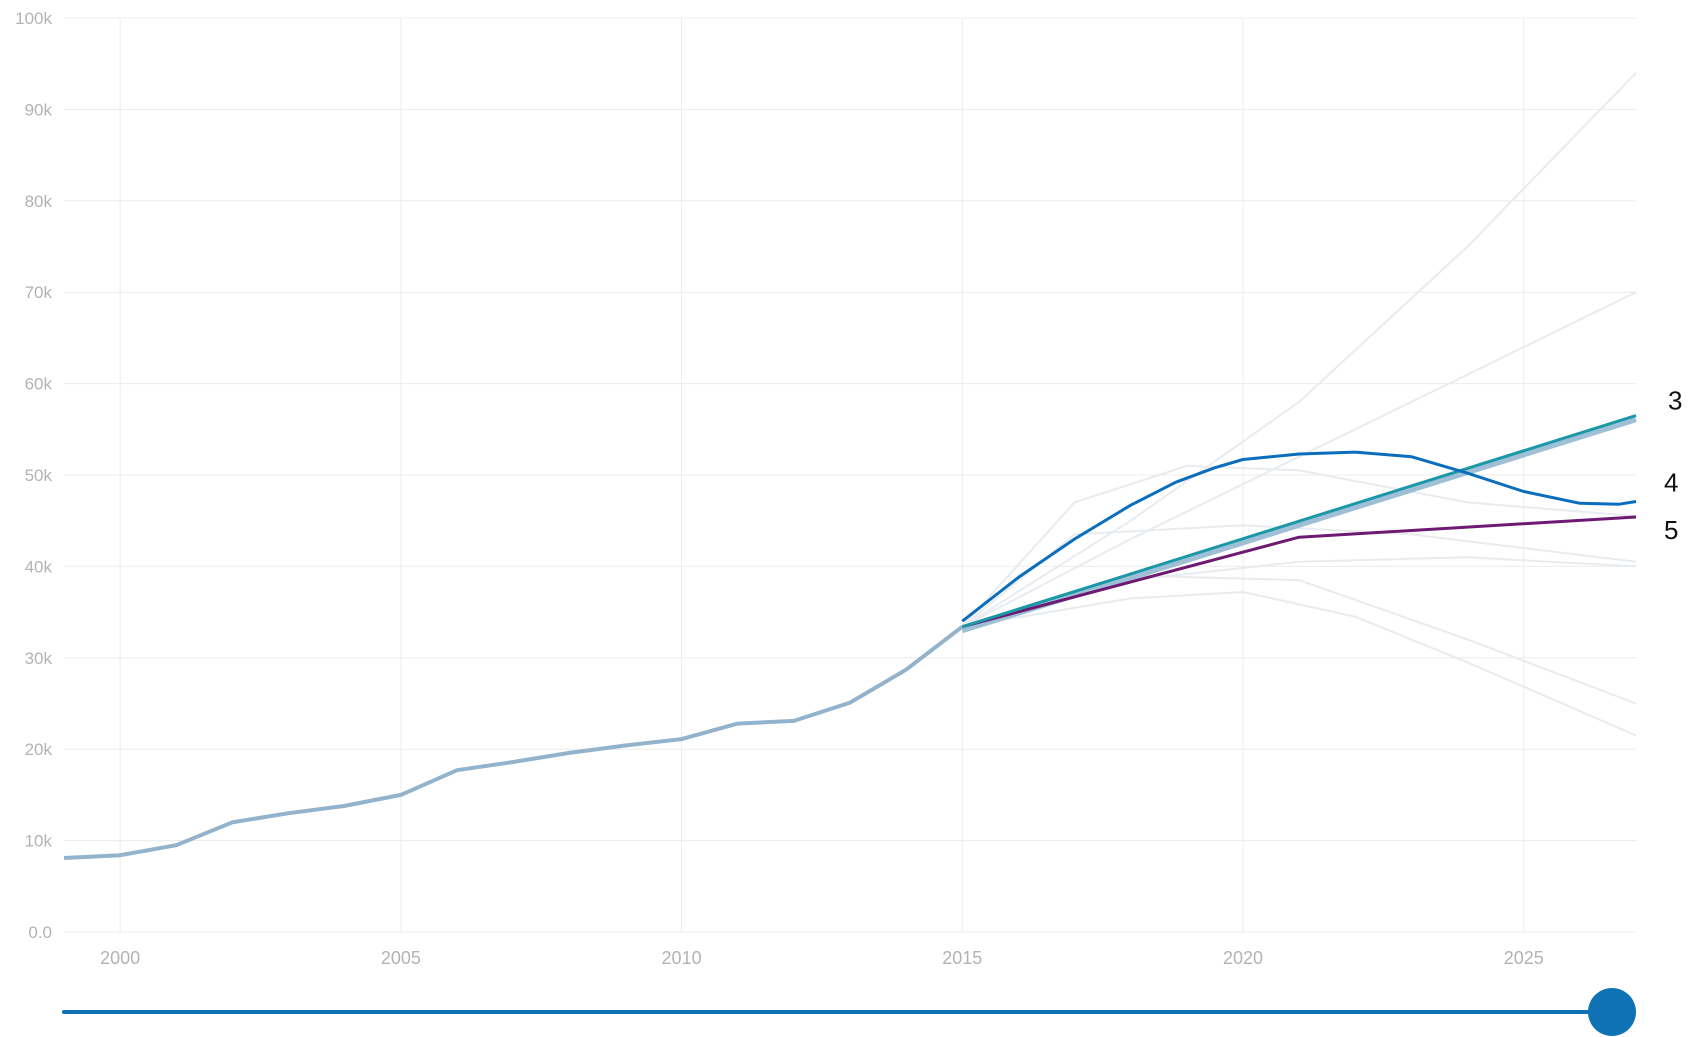 The height and width of the screenshot is (1037, 1690). Describe the element at coordinates (962, 958) in the screenshot. I see `x-tick-label: 2015` at that location.